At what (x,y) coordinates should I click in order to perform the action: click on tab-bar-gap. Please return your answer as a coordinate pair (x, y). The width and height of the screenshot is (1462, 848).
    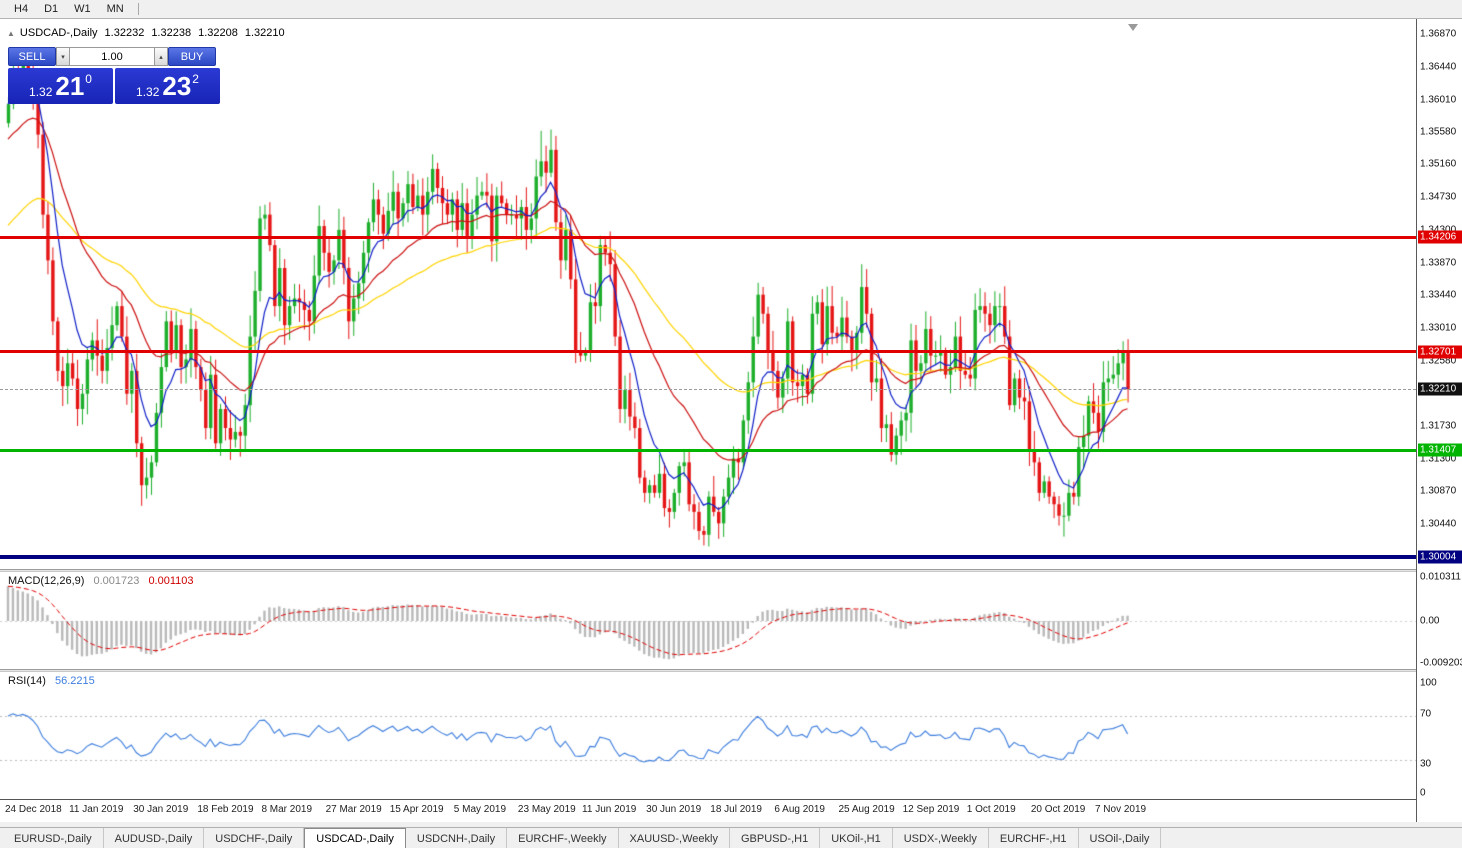
    Looking at the image, I should click on (731, 824).